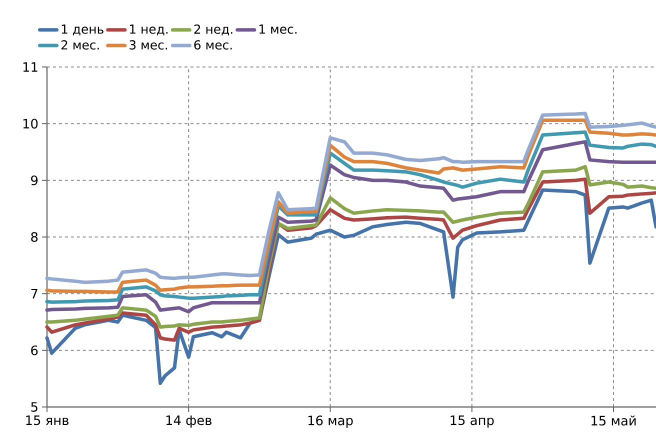 This screenshot has height=439, width=656. I want to click on x-tick-label: 15 янв, so click(47, 421).